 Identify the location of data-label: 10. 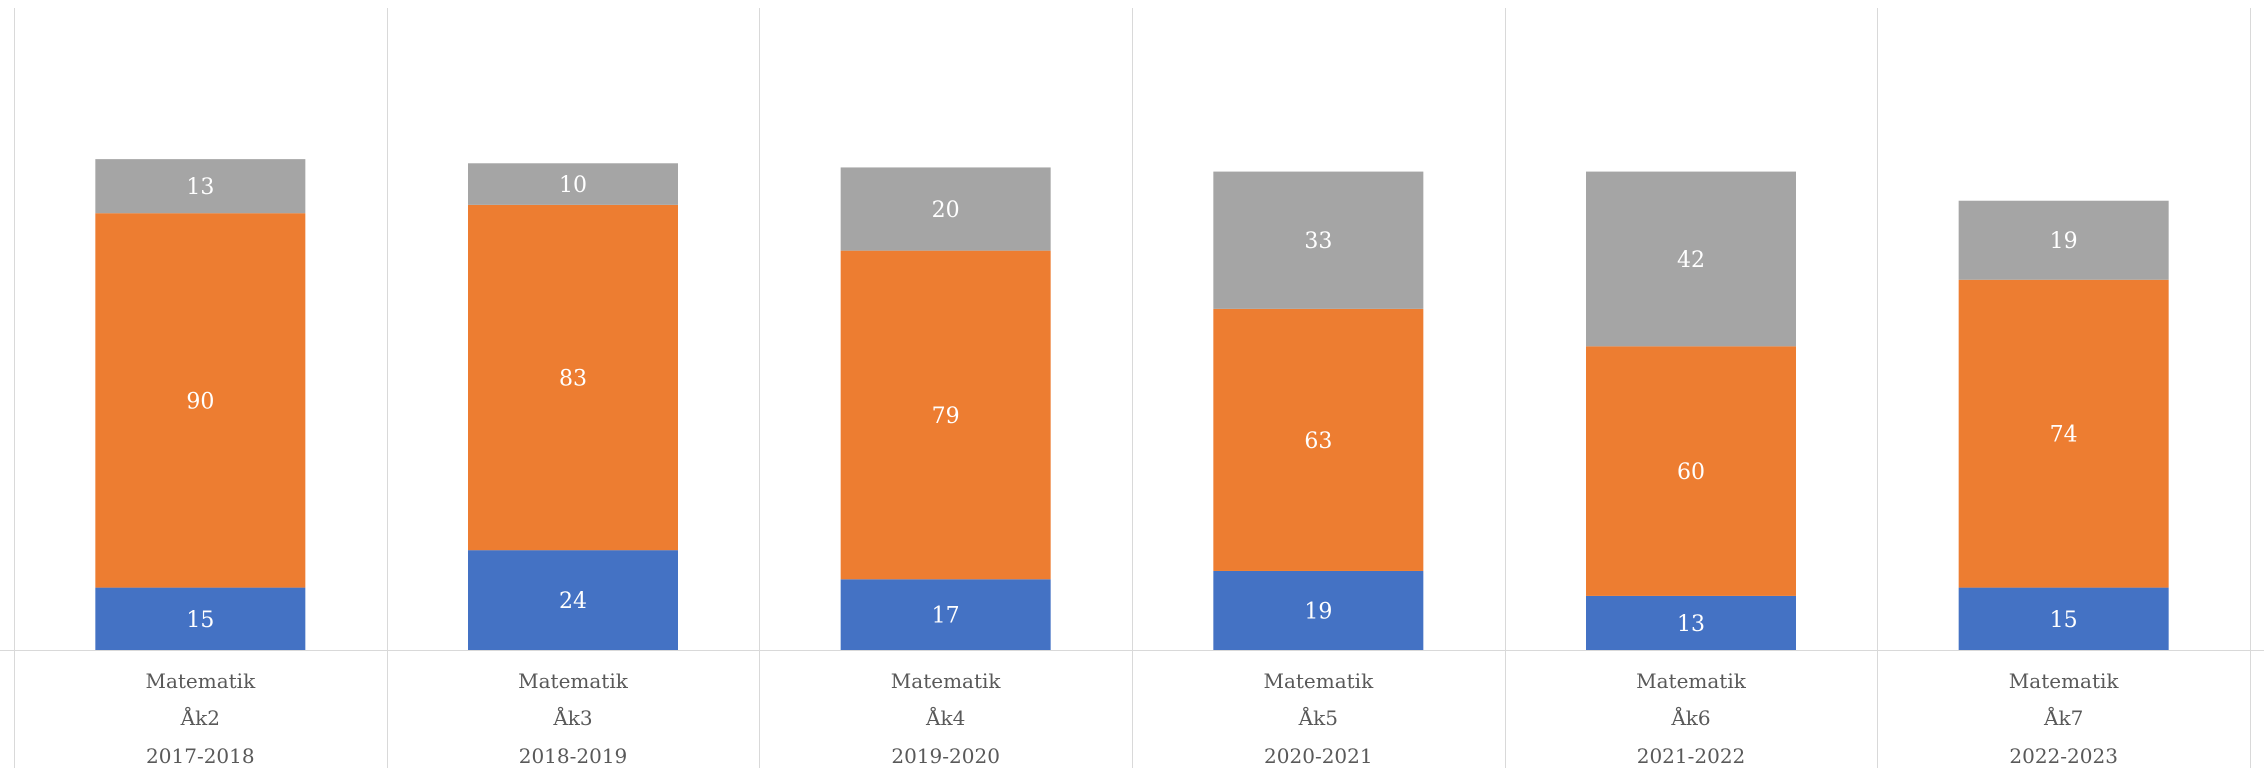
(573, 185).